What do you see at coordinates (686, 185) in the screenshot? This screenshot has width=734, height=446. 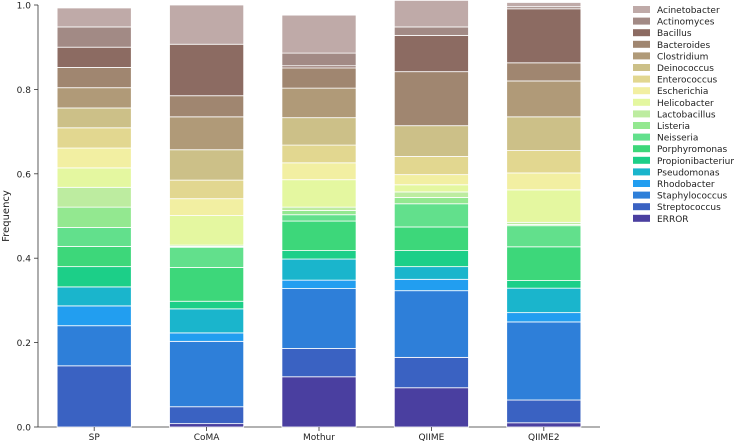 I see `legend-label: Rhodobacter` at bounding box center [686, 185].